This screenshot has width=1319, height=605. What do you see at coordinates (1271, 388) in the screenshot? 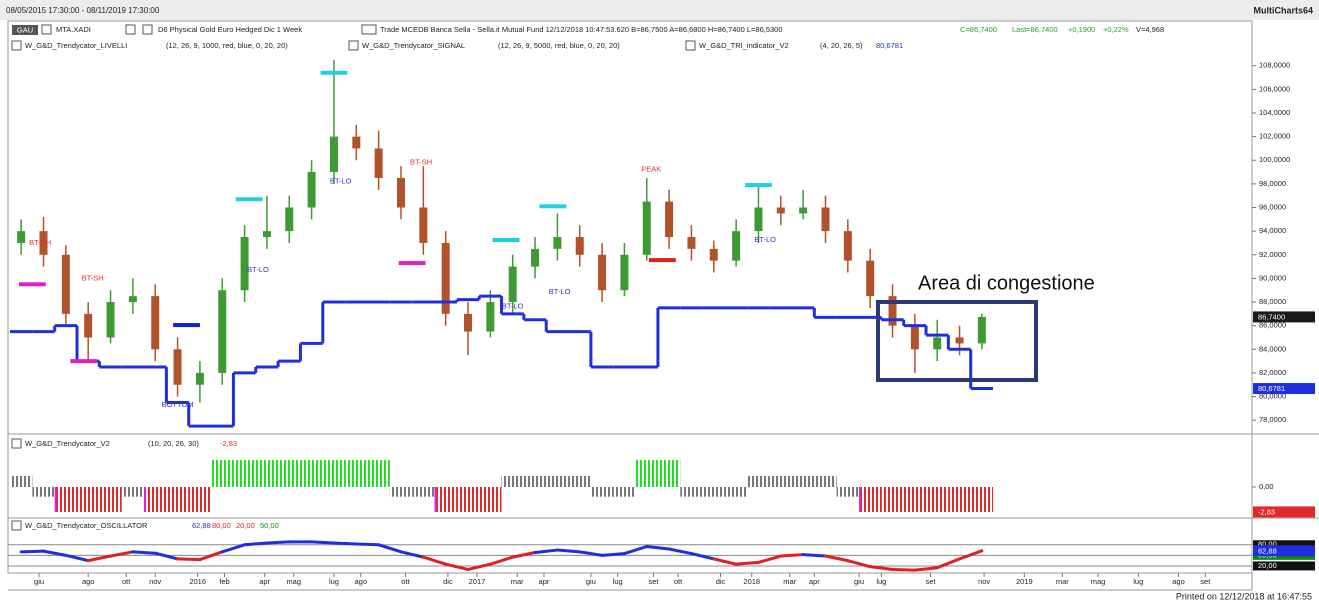
I see `price-tag-label: 80,6781` at bounding box center [1271, 388].